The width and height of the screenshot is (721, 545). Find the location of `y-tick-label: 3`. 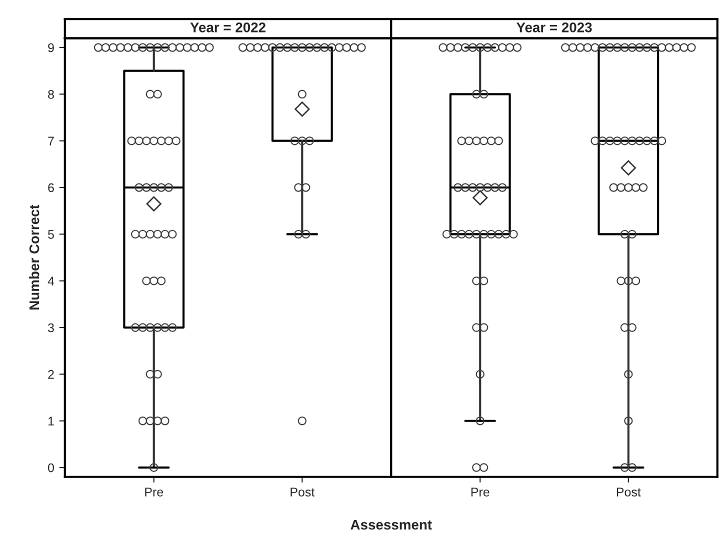

y-tick-label: 3 is located at coordinates (51, 327).